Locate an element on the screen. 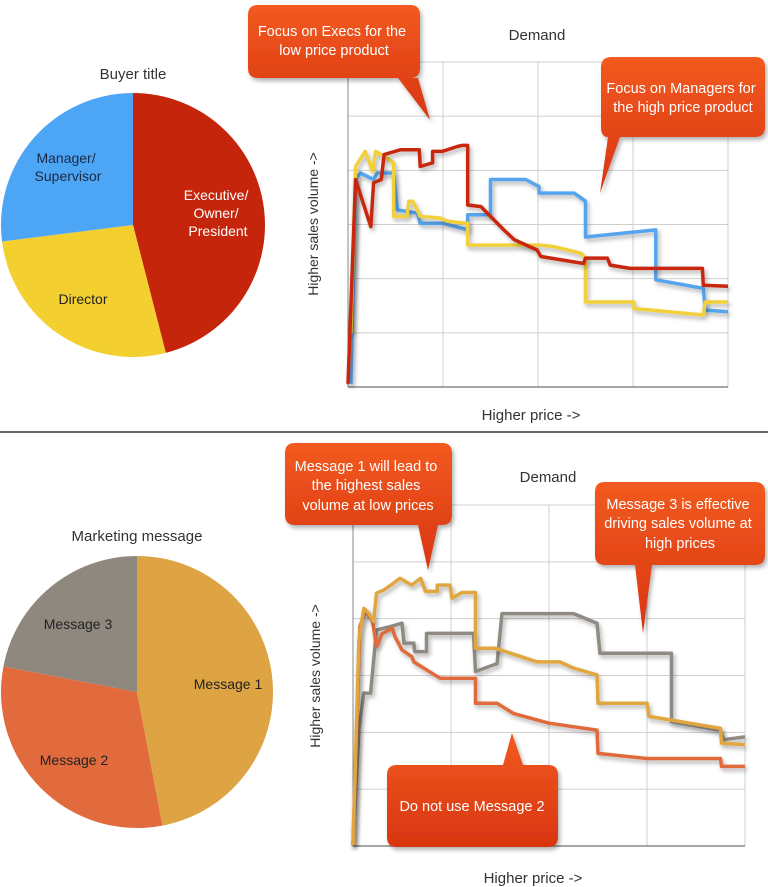  pie-label-director: Director is located at coordinates (82, 299).